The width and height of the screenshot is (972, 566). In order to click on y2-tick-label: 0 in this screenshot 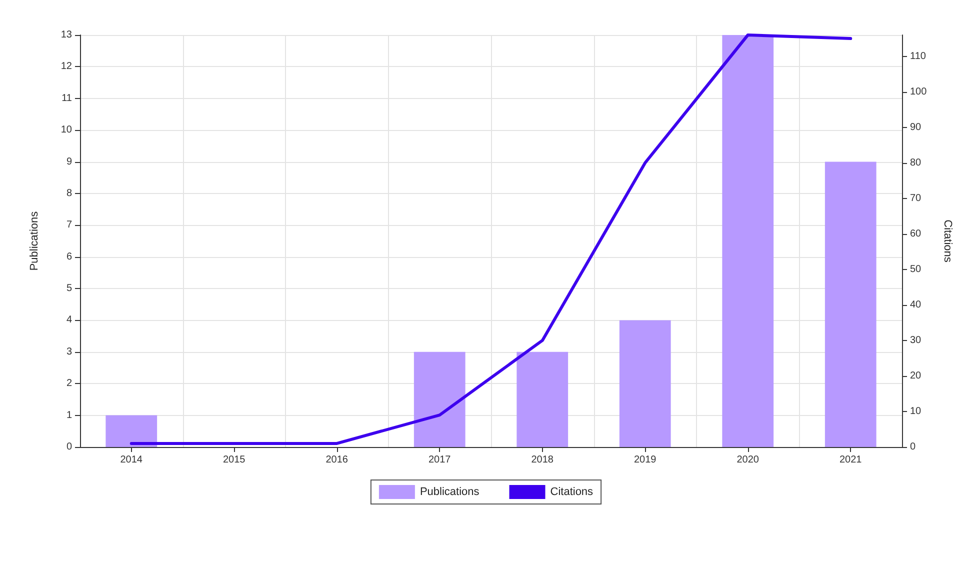, I will do `click(913, 447)`.